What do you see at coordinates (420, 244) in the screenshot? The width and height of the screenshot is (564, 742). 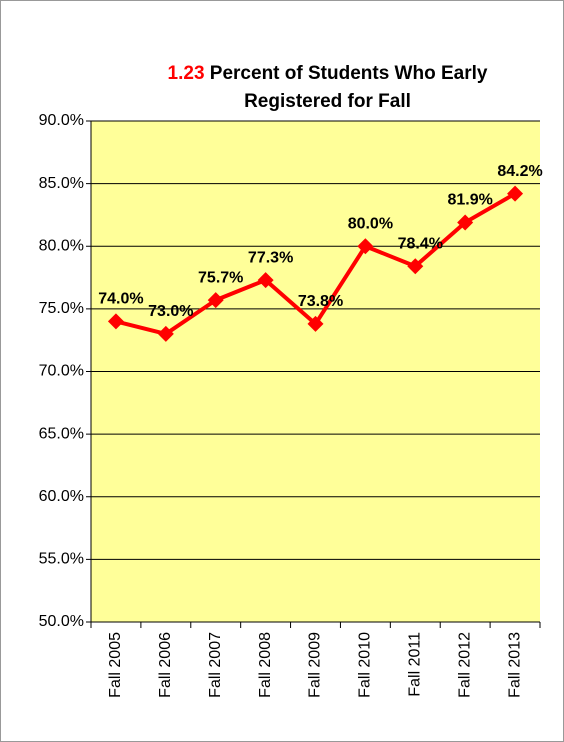 I see `data-label: 78.4%` at bounding box center [420, 244].